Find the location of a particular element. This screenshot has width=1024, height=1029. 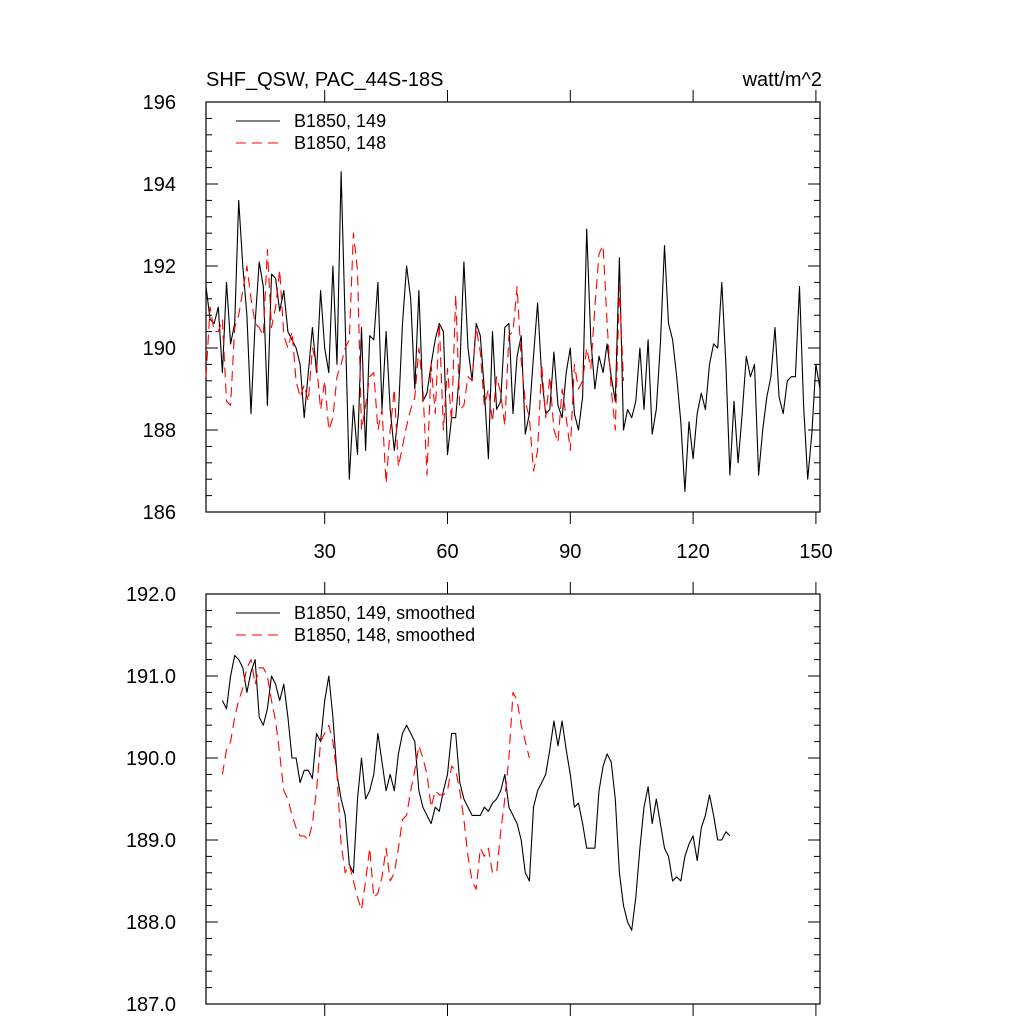

y-tick-label: 192.0 is located at coordinates (151, 595).